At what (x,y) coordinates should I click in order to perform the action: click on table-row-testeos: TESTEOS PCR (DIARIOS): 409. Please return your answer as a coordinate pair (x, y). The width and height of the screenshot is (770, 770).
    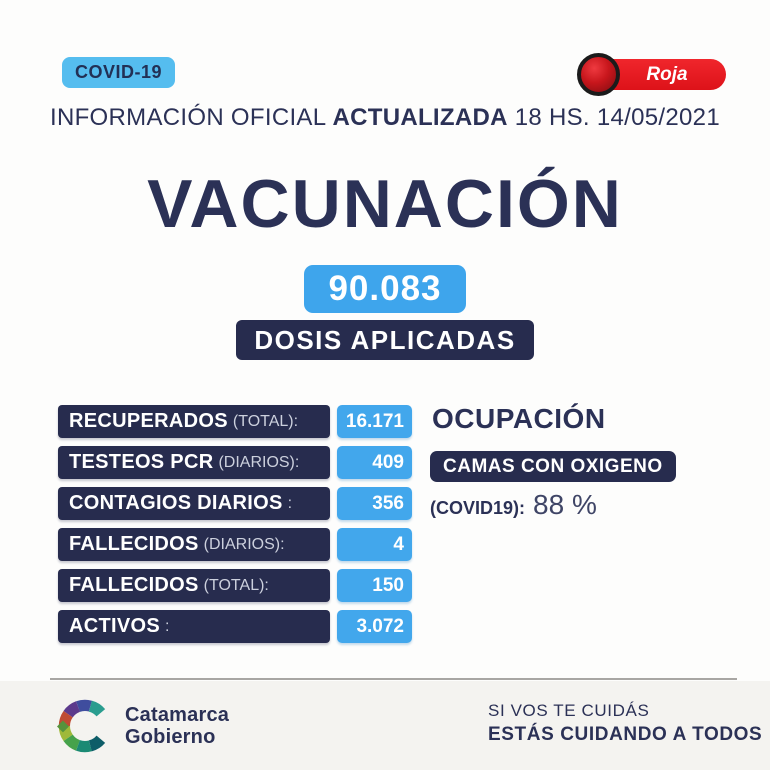
    Looking at the image, I should click on (235, 462).